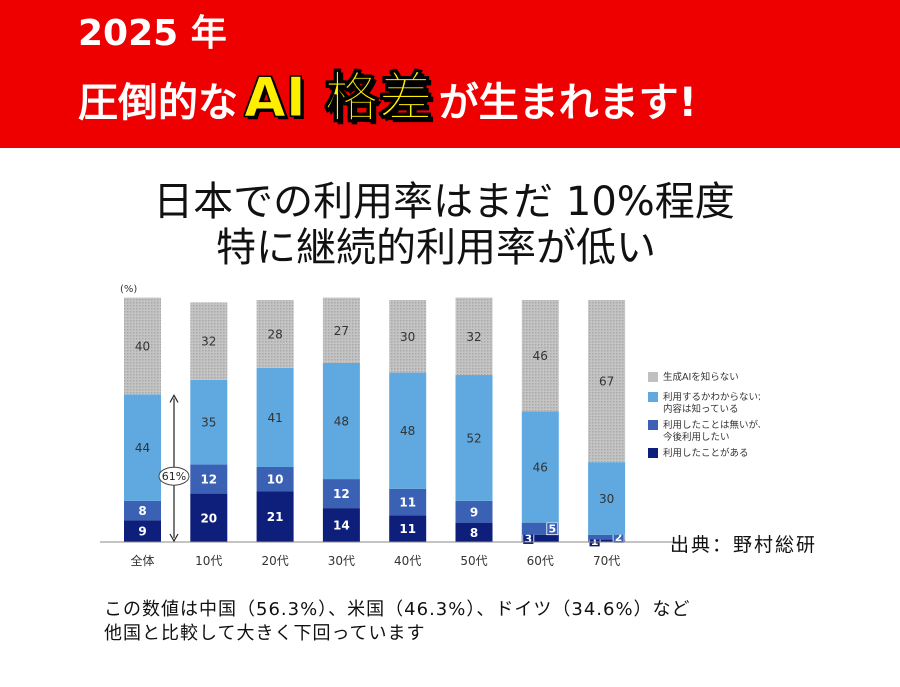 Image resolution: width=900 pixels, height=687 pixels. Describe the element at coordinates (744, 545) in the screenshot. I see `source-label: 出典：野村総研` at that location.